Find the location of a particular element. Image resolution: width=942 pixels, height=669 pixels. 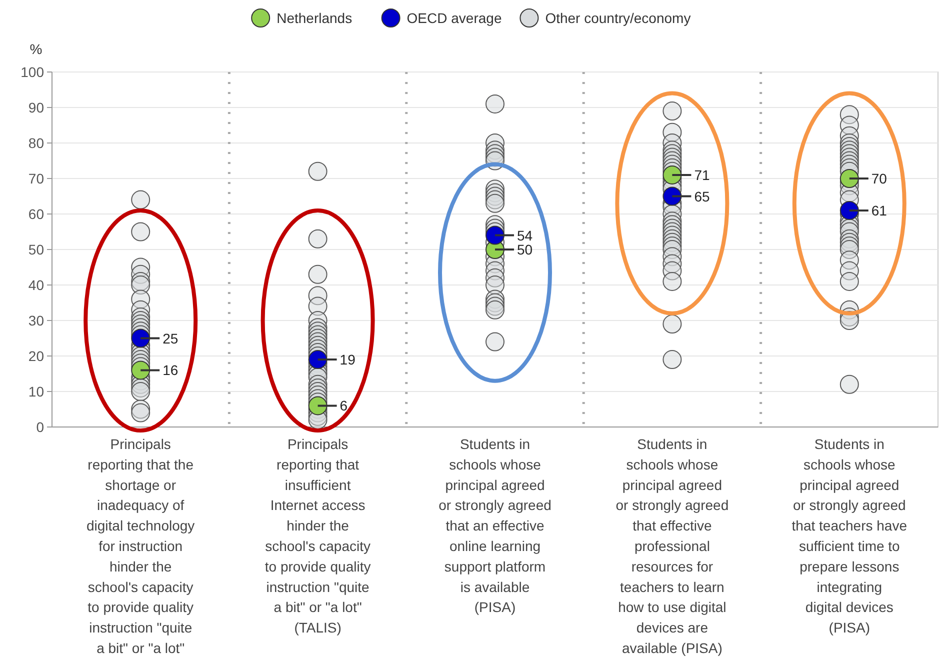

legend-label: Netherlands is located at coordinates (314, 18).